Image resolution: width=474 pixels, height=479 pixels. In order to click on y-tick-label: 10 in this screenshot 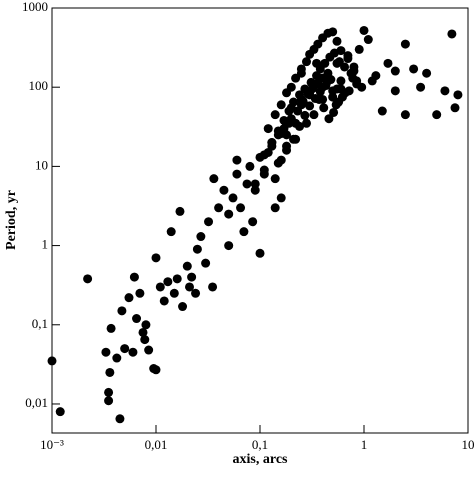, I will do `click(41, 164)`.